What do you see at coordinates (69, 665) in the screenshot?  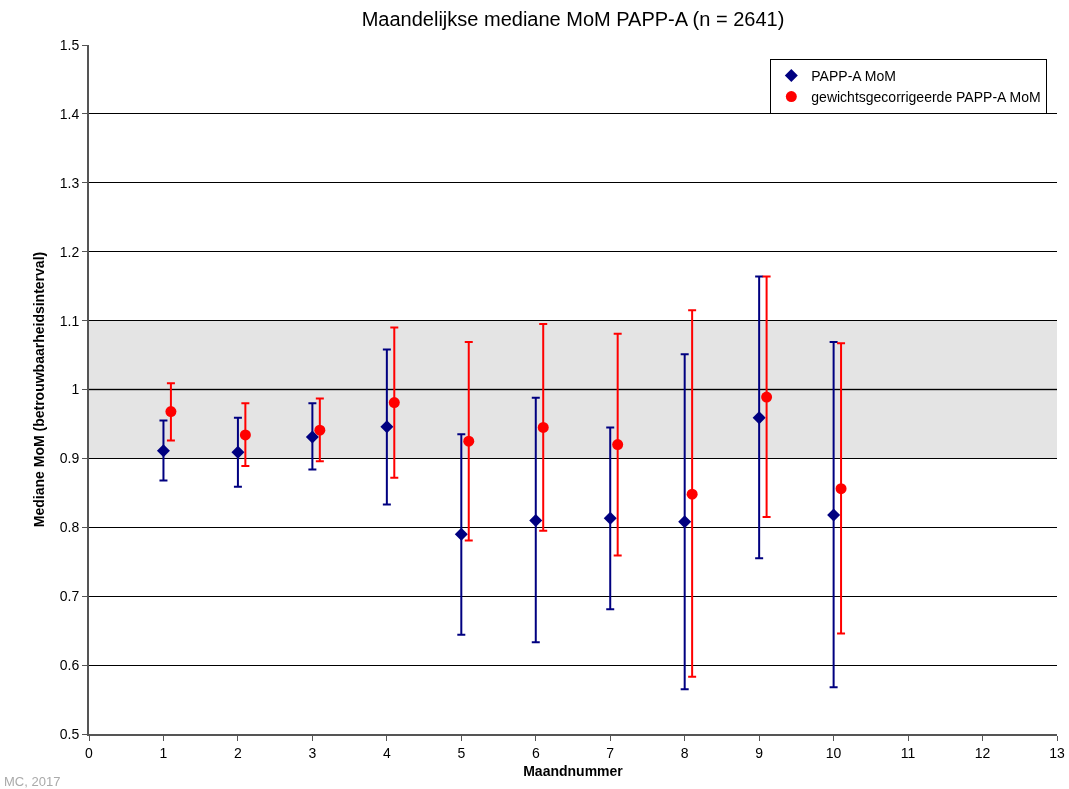 I see `y-tick-label: 0.6` at bounding box center [69, 665].